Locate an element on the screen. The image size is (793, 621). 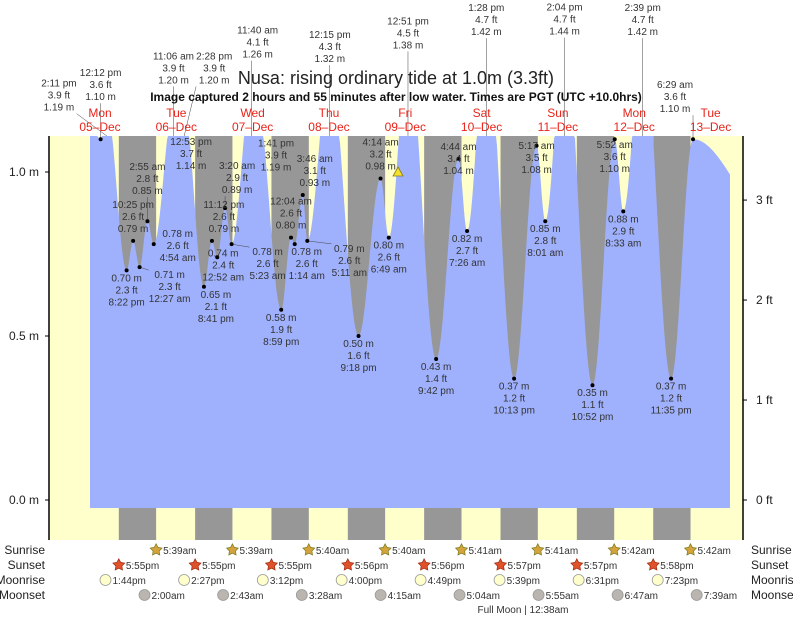
tide-ft: 3.4 ft is located at coordinates (458, 159).